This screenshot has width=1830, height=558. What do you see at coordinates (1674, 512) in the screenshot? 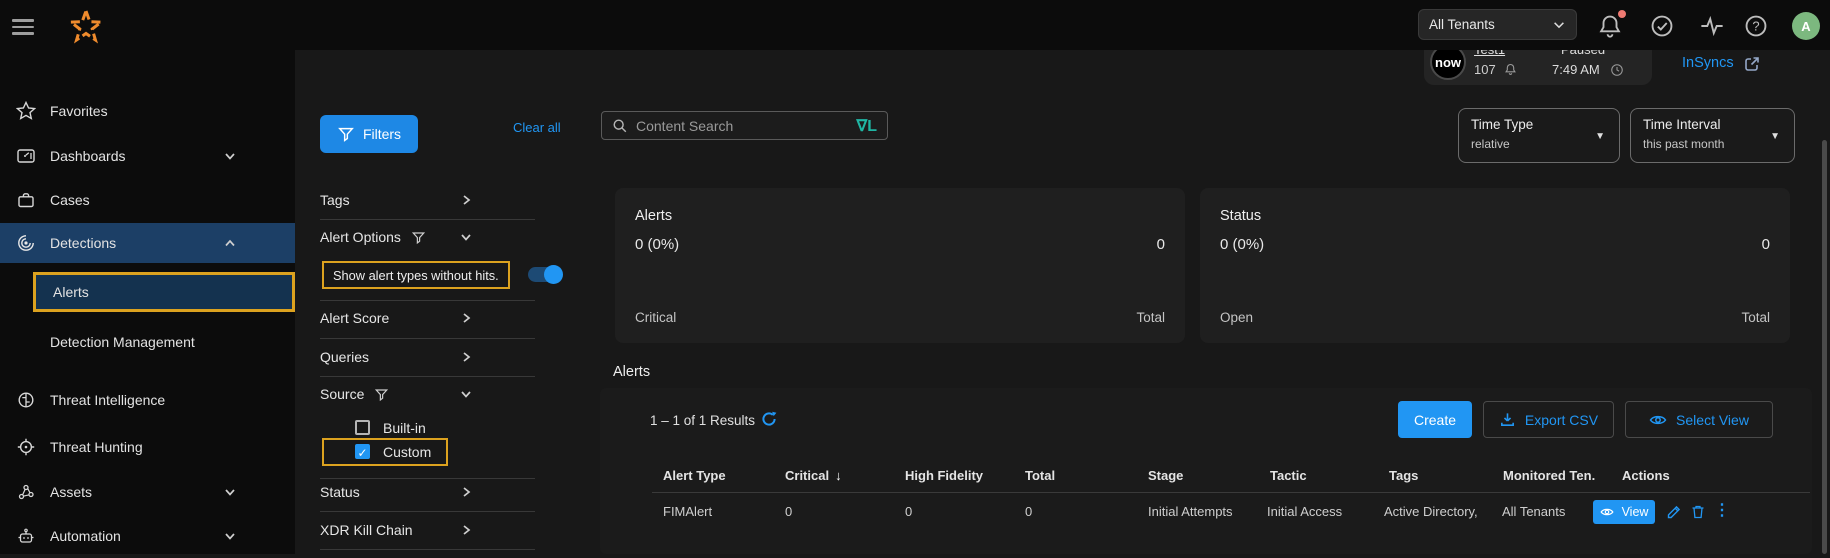
I see `edit-pencil-icon` at bounding box center [1674, 512].